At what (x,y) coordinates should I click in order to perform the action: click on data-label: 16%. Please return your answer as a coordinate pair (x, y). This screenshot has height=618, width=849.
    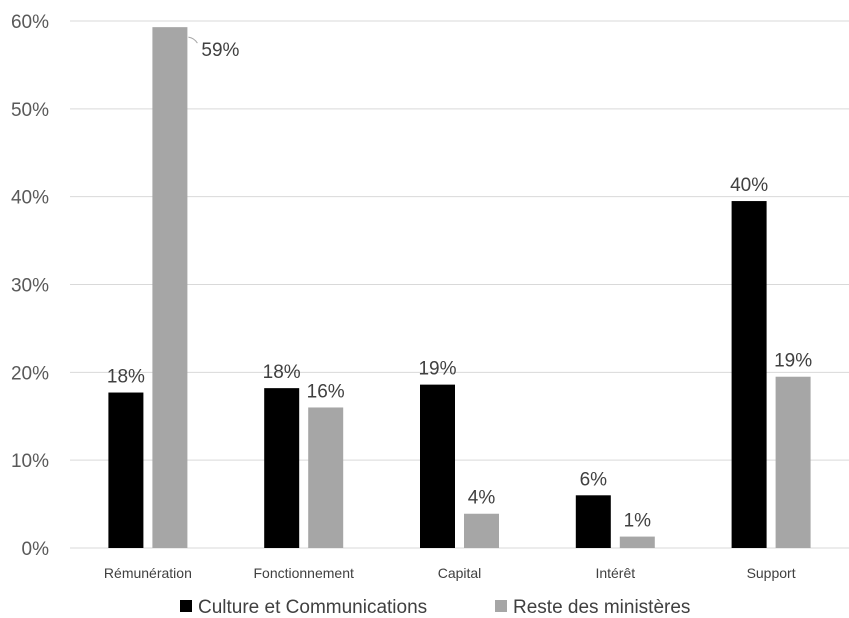
    Looking at the image, I should click on (326, 391).